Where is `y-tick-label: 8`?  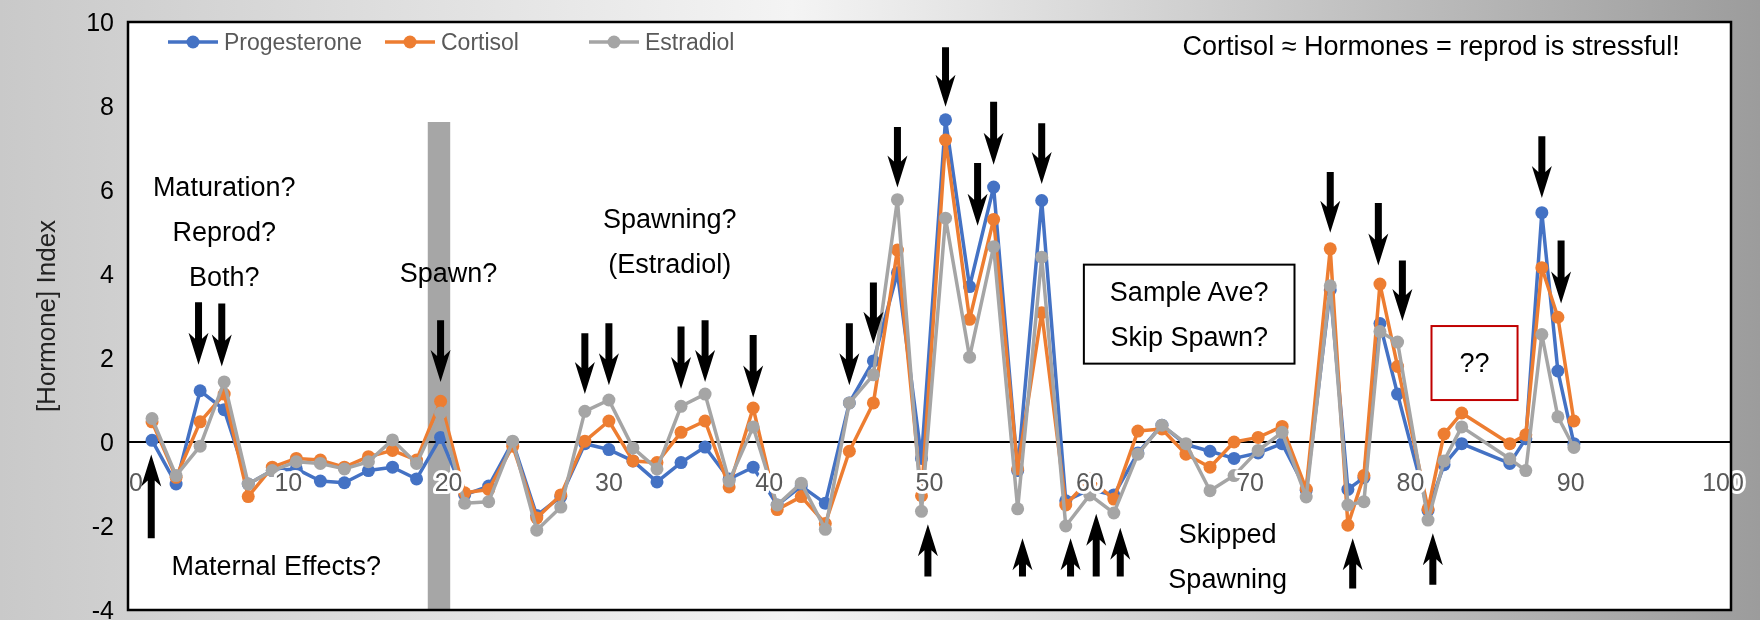
y-tick-label: 8 is located at coordinates (107, 106).